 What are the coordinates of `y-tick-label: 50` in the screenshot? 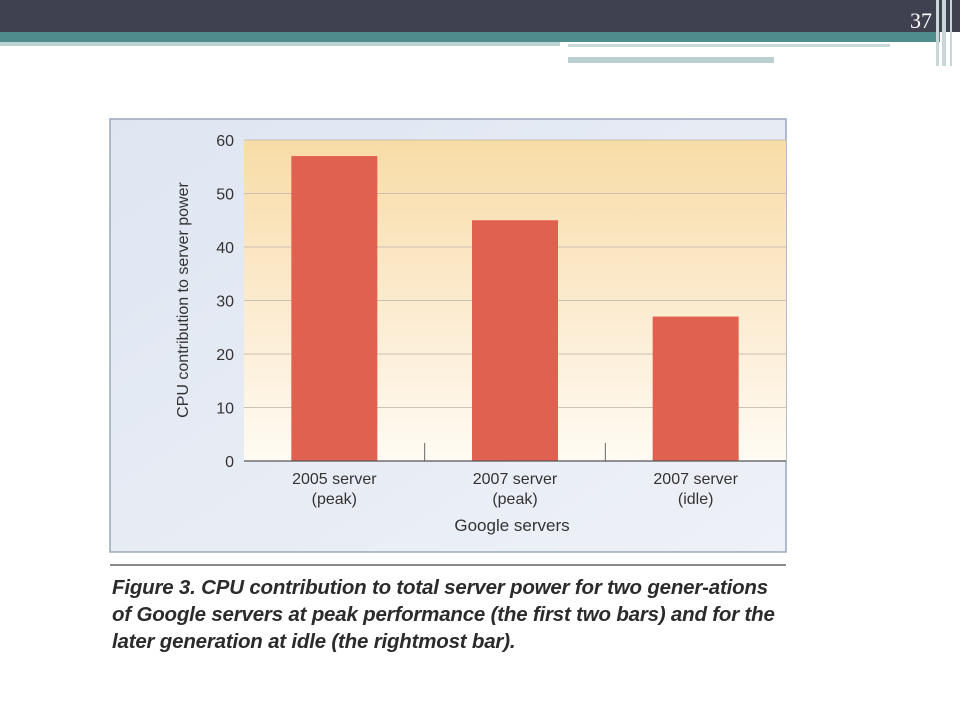 It's located at (225, 195).